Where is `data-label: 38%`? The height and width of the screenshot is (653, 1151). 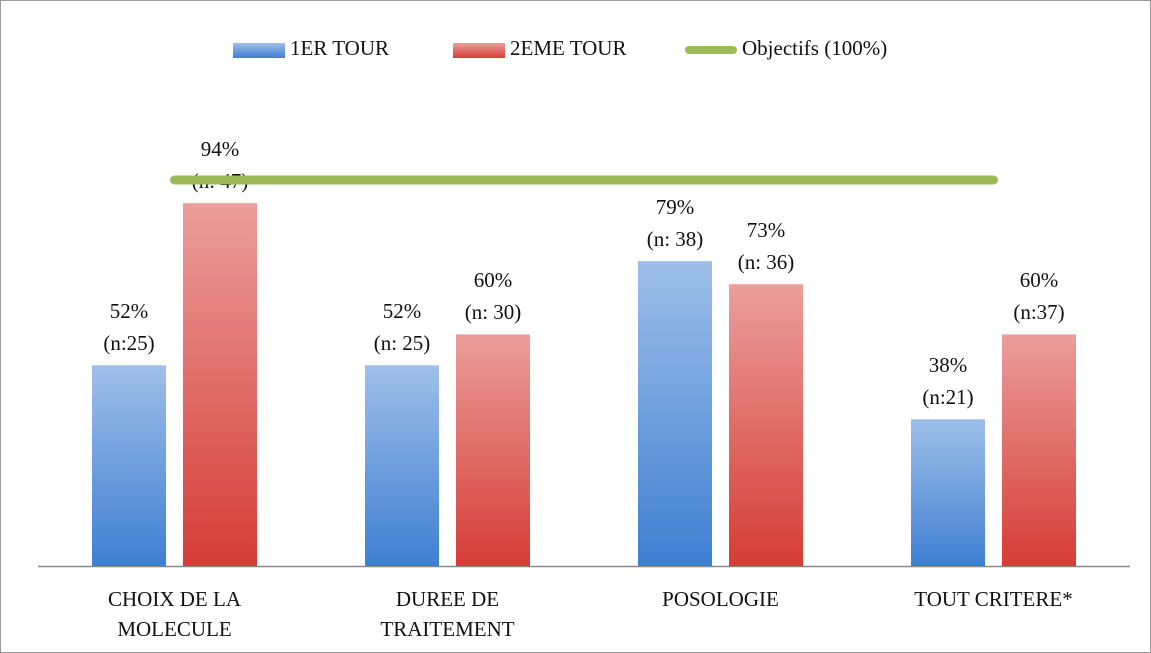 data-label: 38% is located at coordinates (948, 365).